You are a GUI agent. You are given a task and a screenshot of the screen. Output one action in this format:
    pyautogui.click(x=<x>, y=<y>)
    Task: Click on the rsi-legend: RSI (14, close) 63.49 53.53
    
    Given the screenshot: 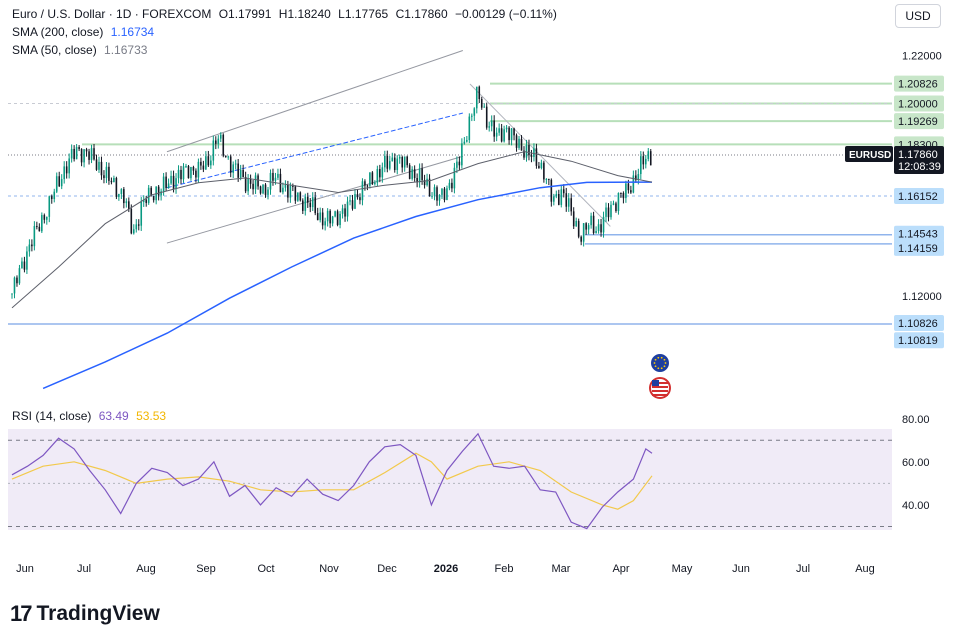 What is the action you would take?
    pyautogui.click(x=91, y=416)
    